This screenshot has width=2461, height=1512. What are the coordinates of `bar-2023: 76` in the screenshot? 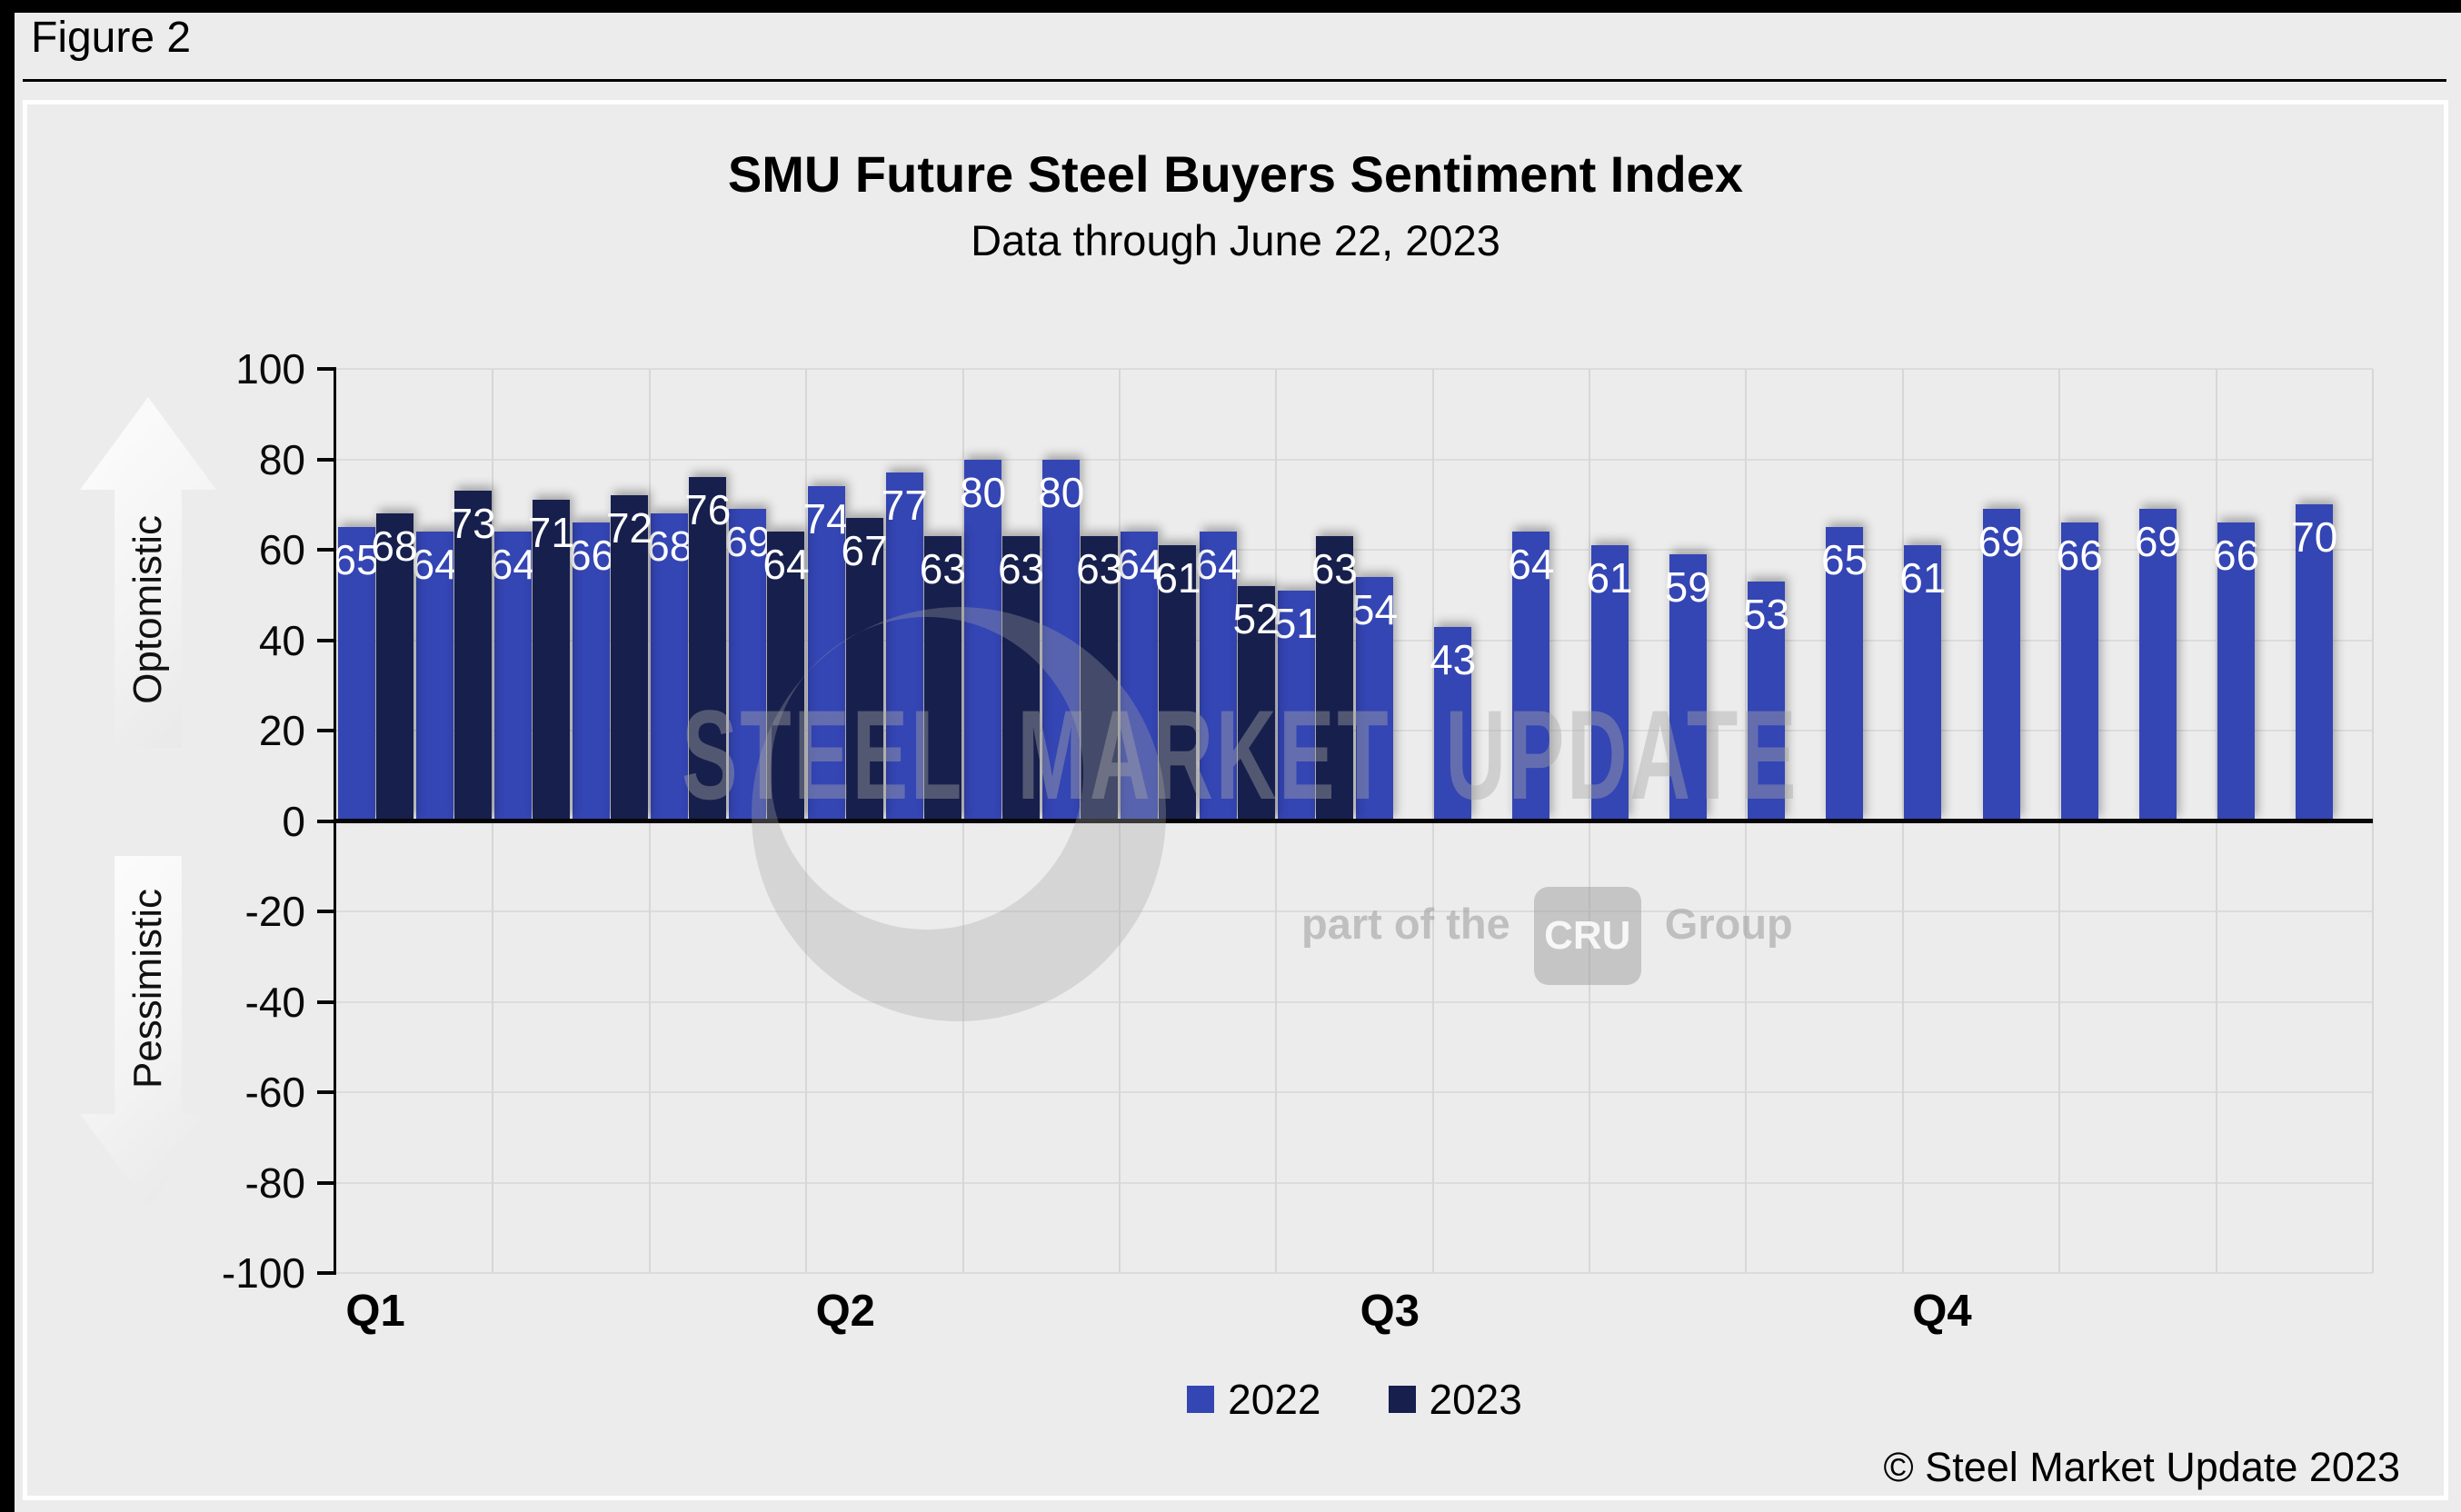 It's located at (707, 649).